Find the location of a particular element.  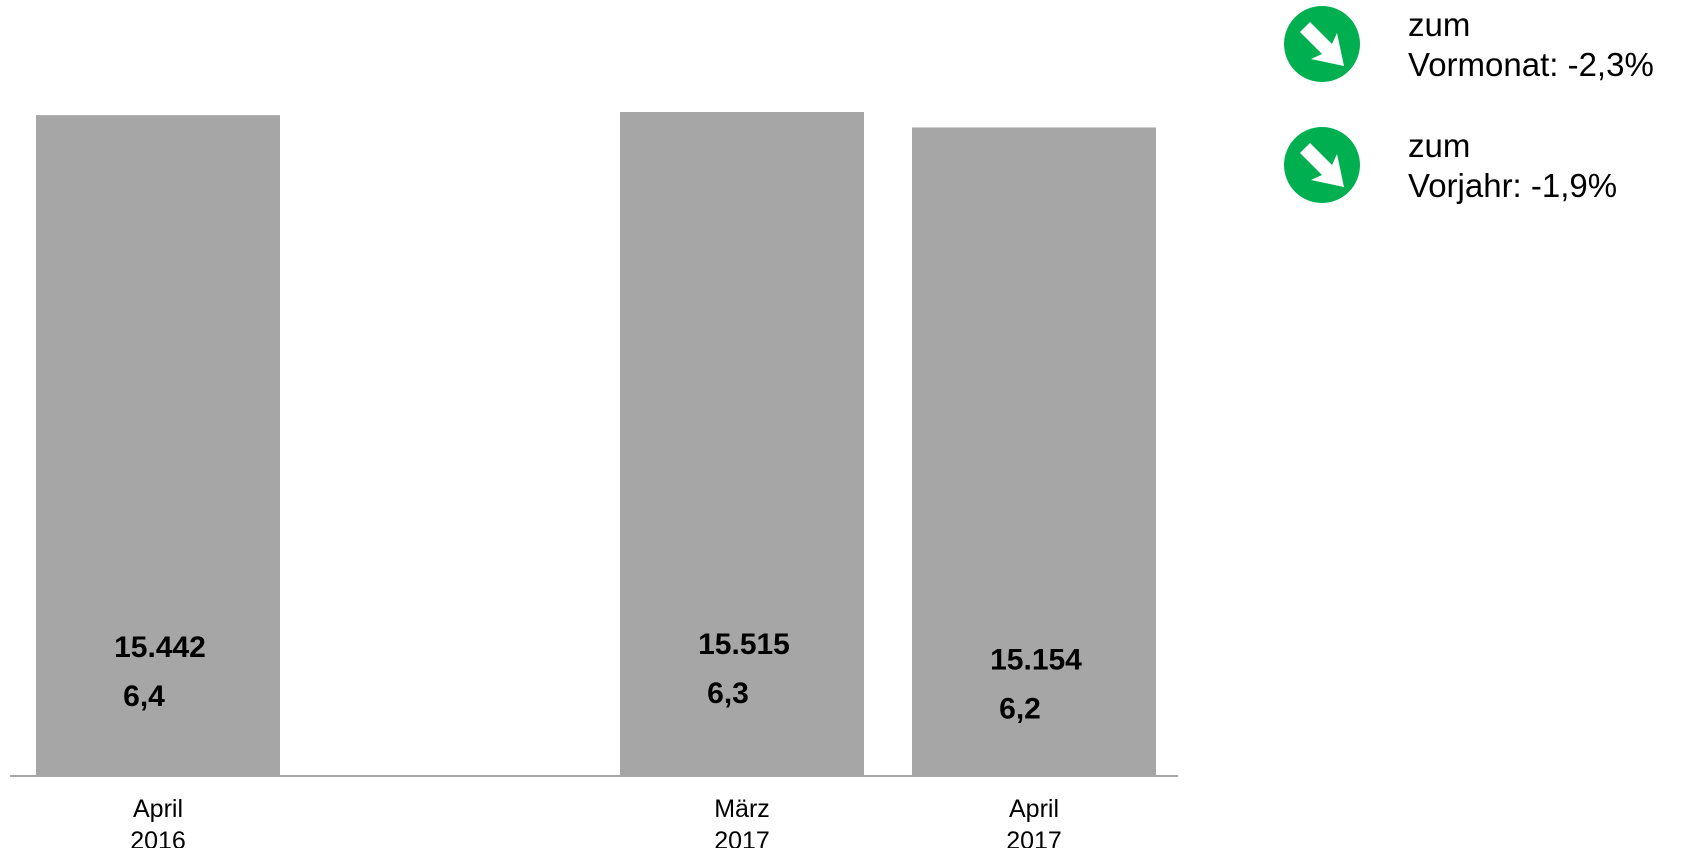

change-vs-previous-month-line1: zum is located at coordinates (1439, 24).